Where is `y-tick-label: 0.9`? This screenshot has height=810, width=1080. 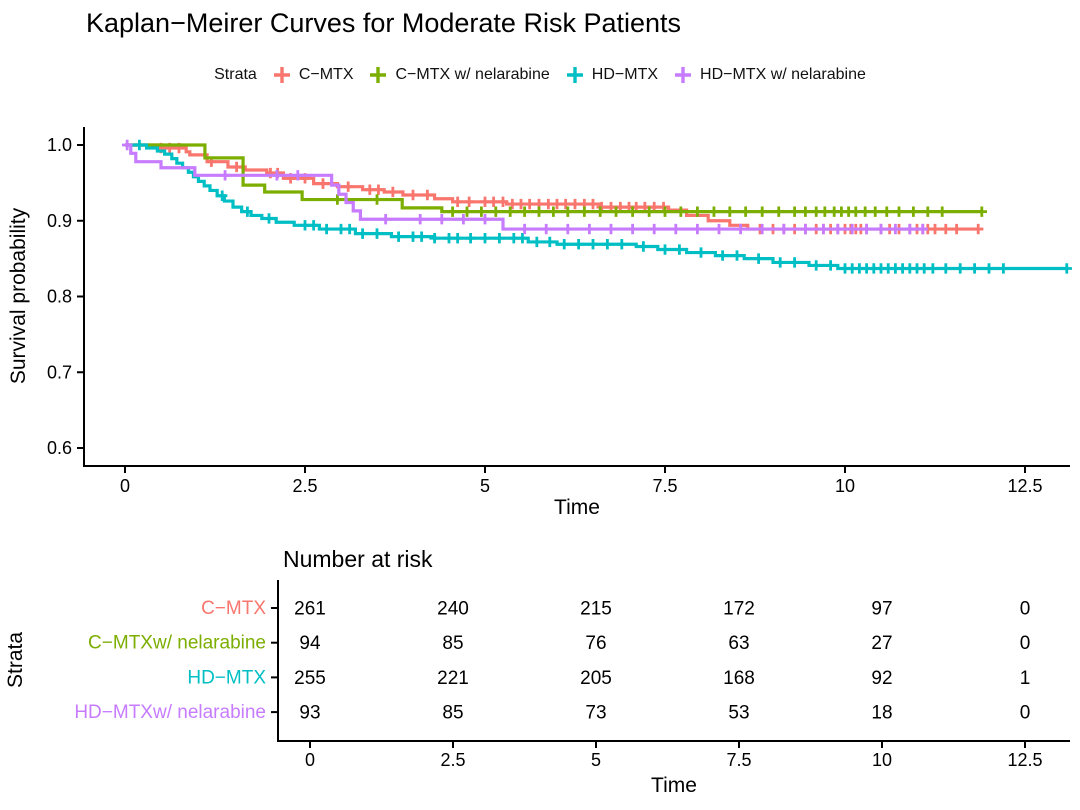 y-tick-label: 0.9 is located at coordinates (59, 221).